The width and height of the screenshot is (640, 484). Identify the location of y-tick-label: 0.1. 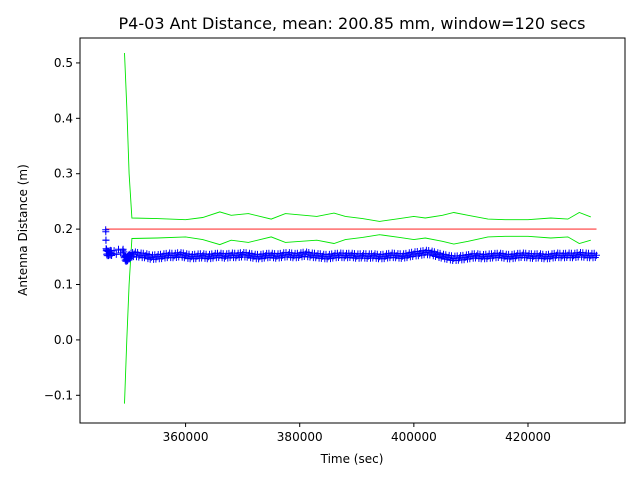
(63, 285).